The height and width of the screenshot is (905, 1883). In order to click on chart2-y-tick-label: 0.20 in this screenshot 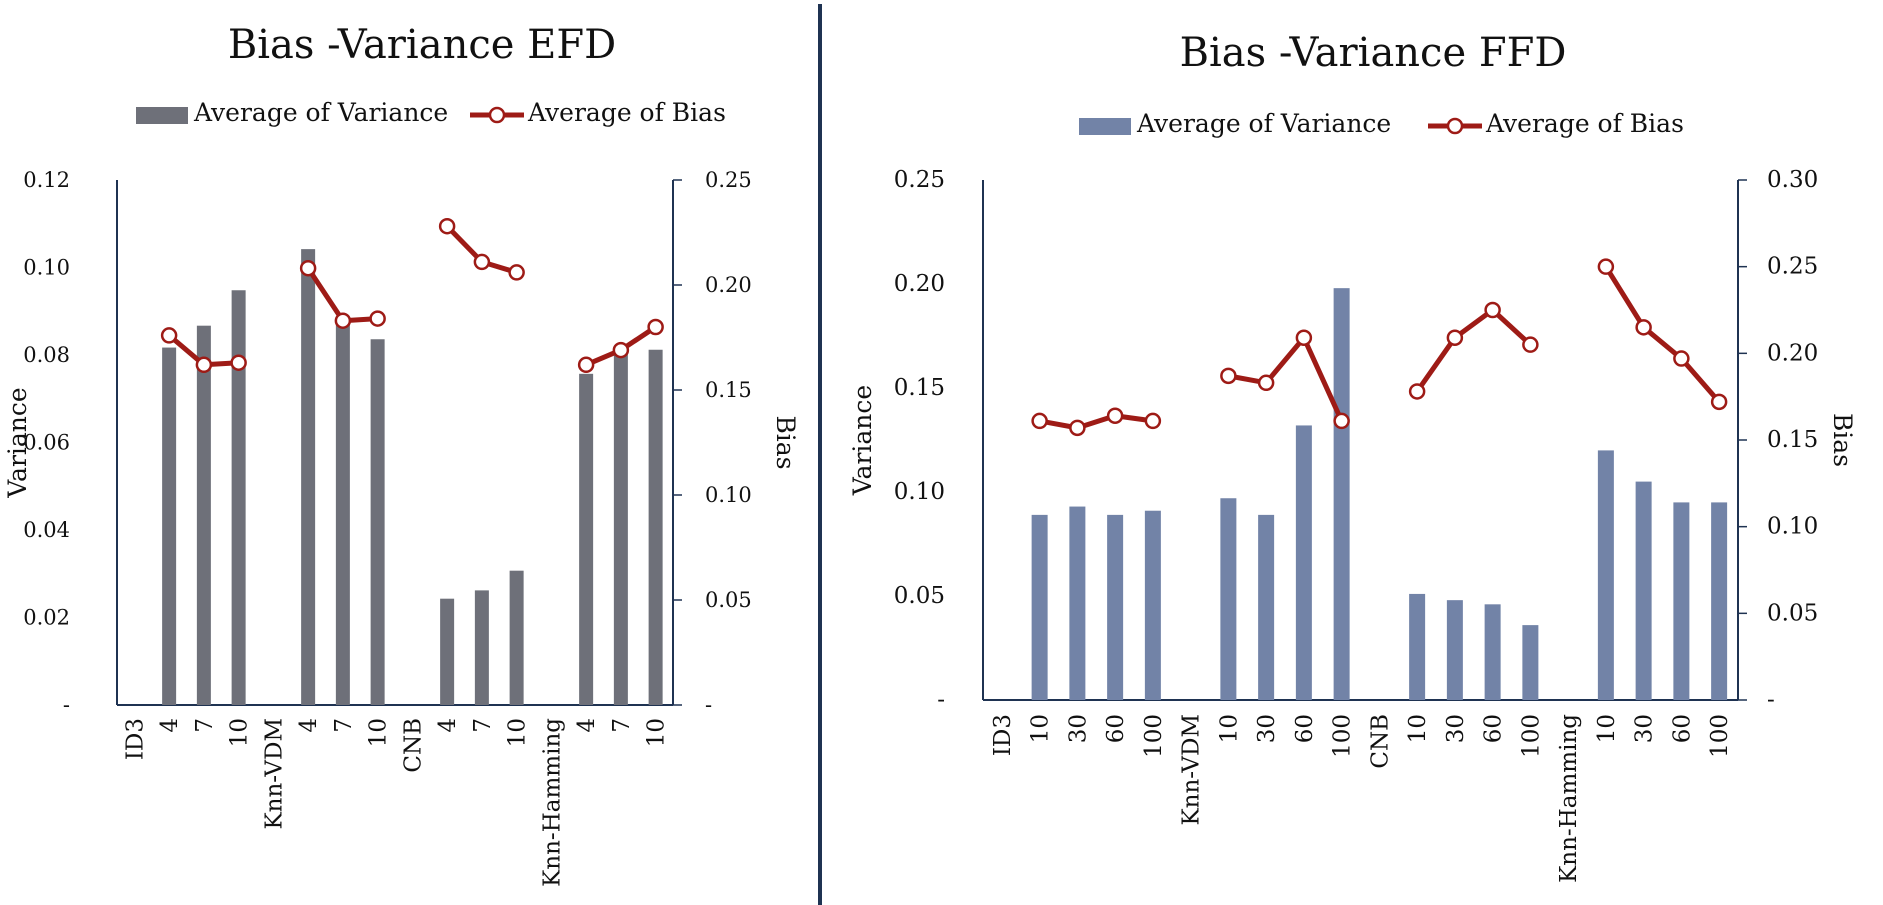, I will do `click(919, 284)`.